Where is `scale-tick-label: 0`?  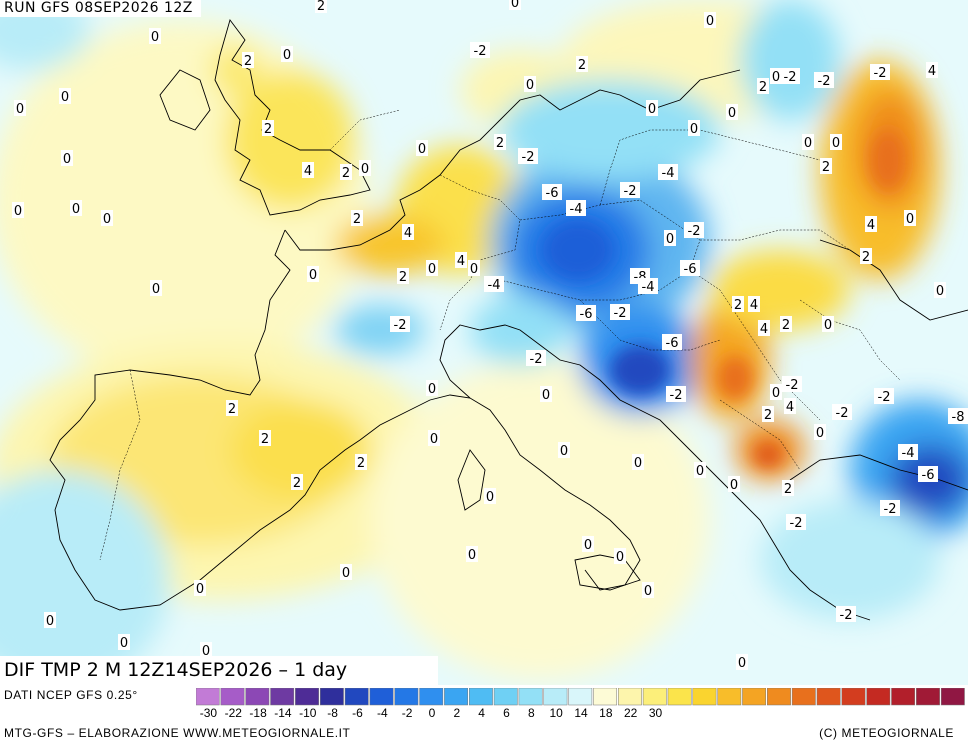
scale-tick-label: 0 is located at coordinates (432, 713).